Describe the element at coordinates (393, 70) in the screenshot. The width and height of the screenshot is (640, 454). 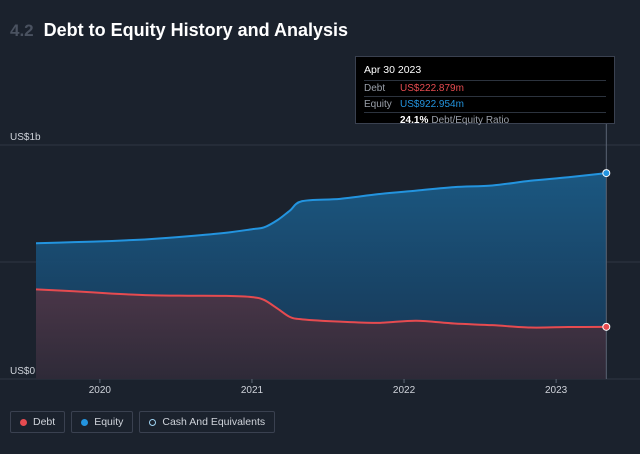
I see `tooltip-date: Apr 30 2023` at that location.